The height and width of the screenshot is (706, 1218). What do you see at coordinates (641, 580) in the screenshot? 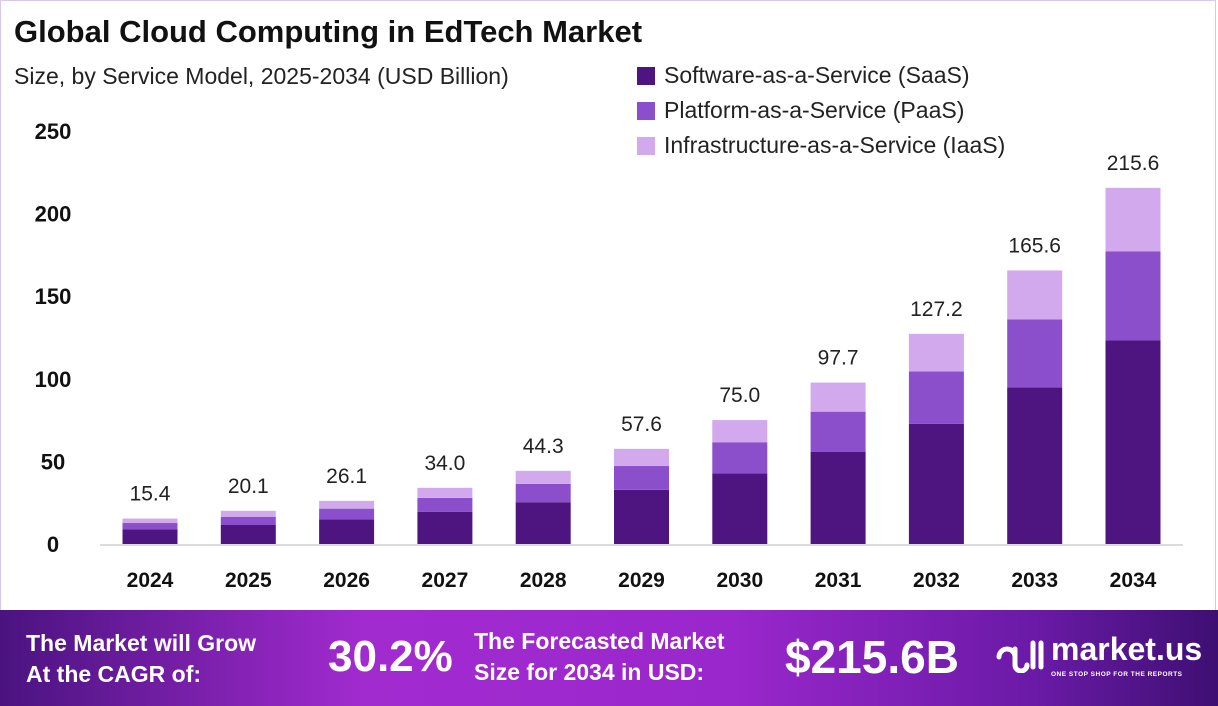
I see `x-tick-label: 2029` at bounding box center [641, 580].